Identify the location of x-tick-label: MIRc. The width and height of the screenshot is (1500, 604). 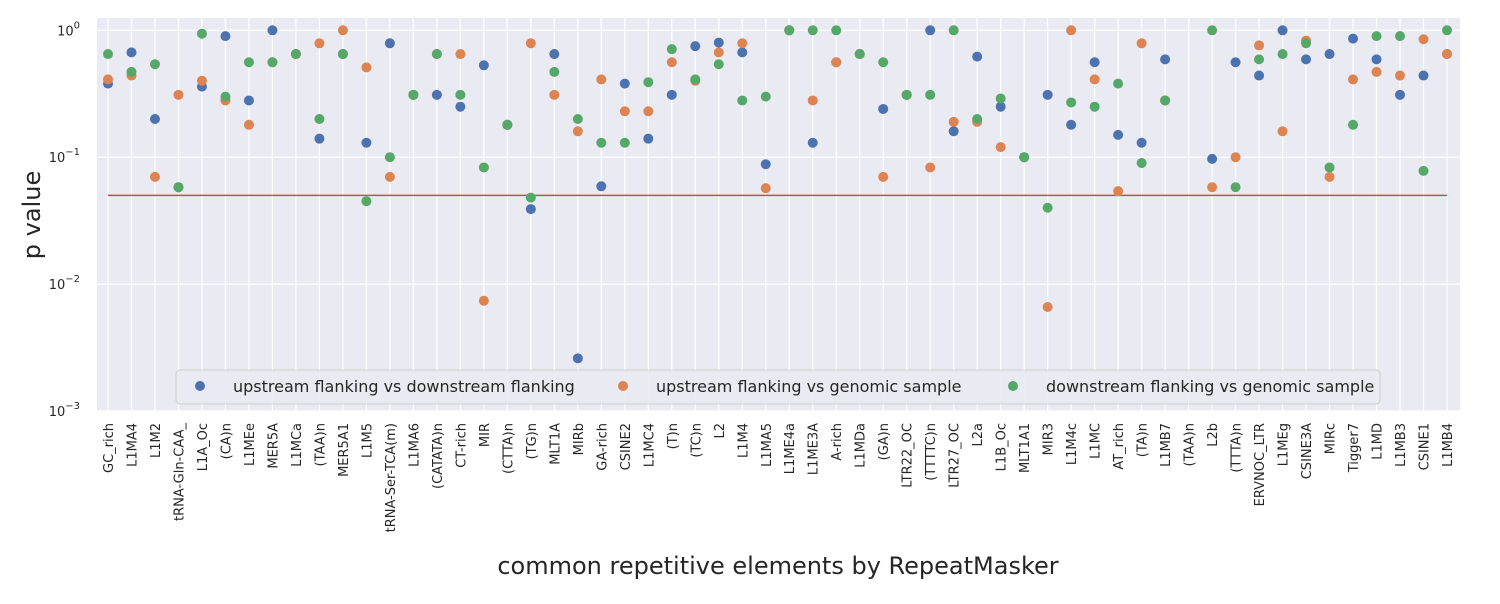
(1331, 438).